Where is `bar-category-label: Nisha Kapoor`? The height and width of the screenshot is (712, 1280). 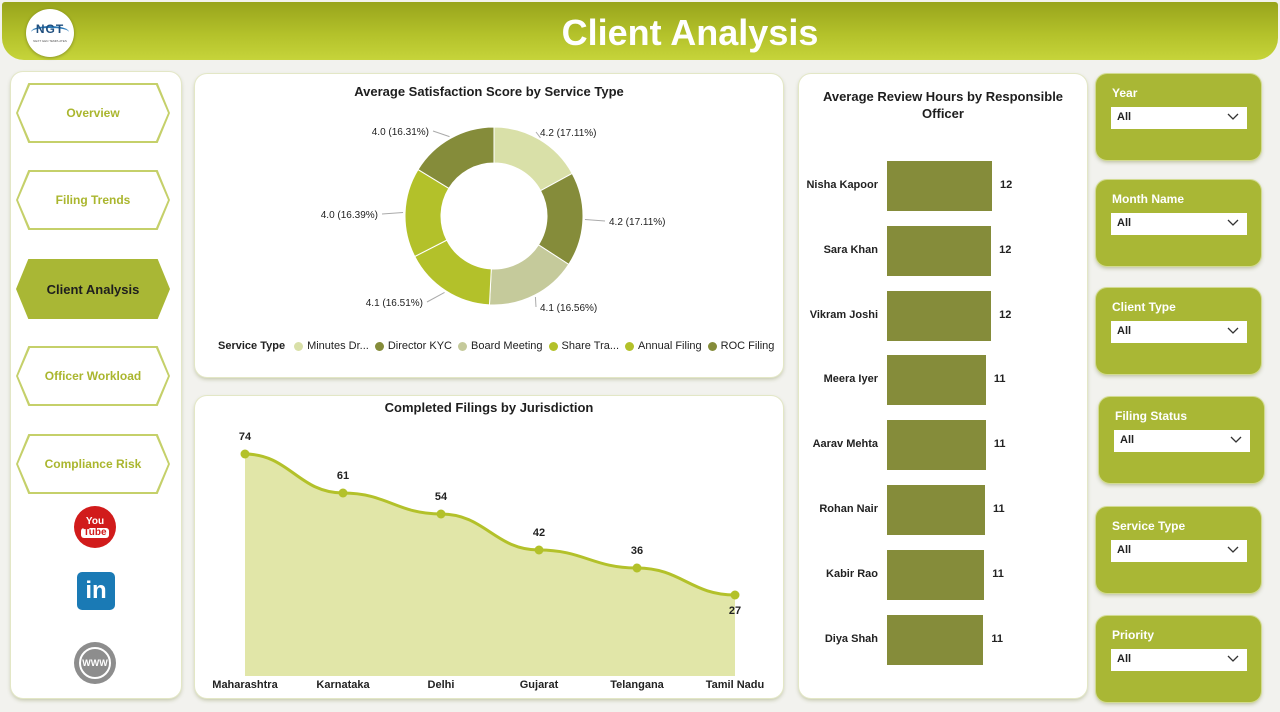
bar-category-label: Nisha Kapoor is located at coordinates (842, 185).